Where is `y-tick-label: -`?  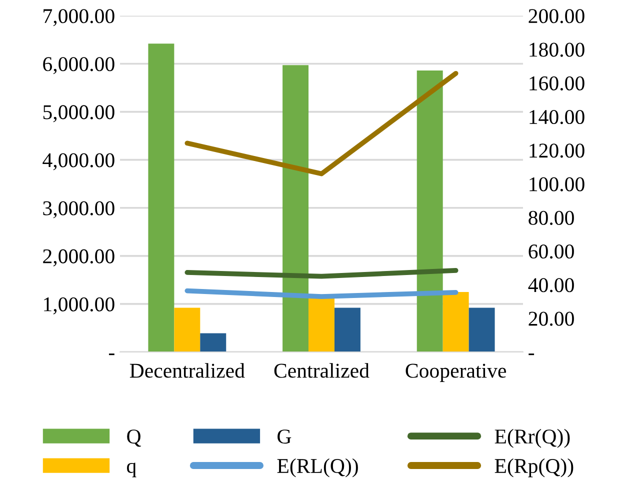
y-tick-label: - is located at coordinates (111, 355).